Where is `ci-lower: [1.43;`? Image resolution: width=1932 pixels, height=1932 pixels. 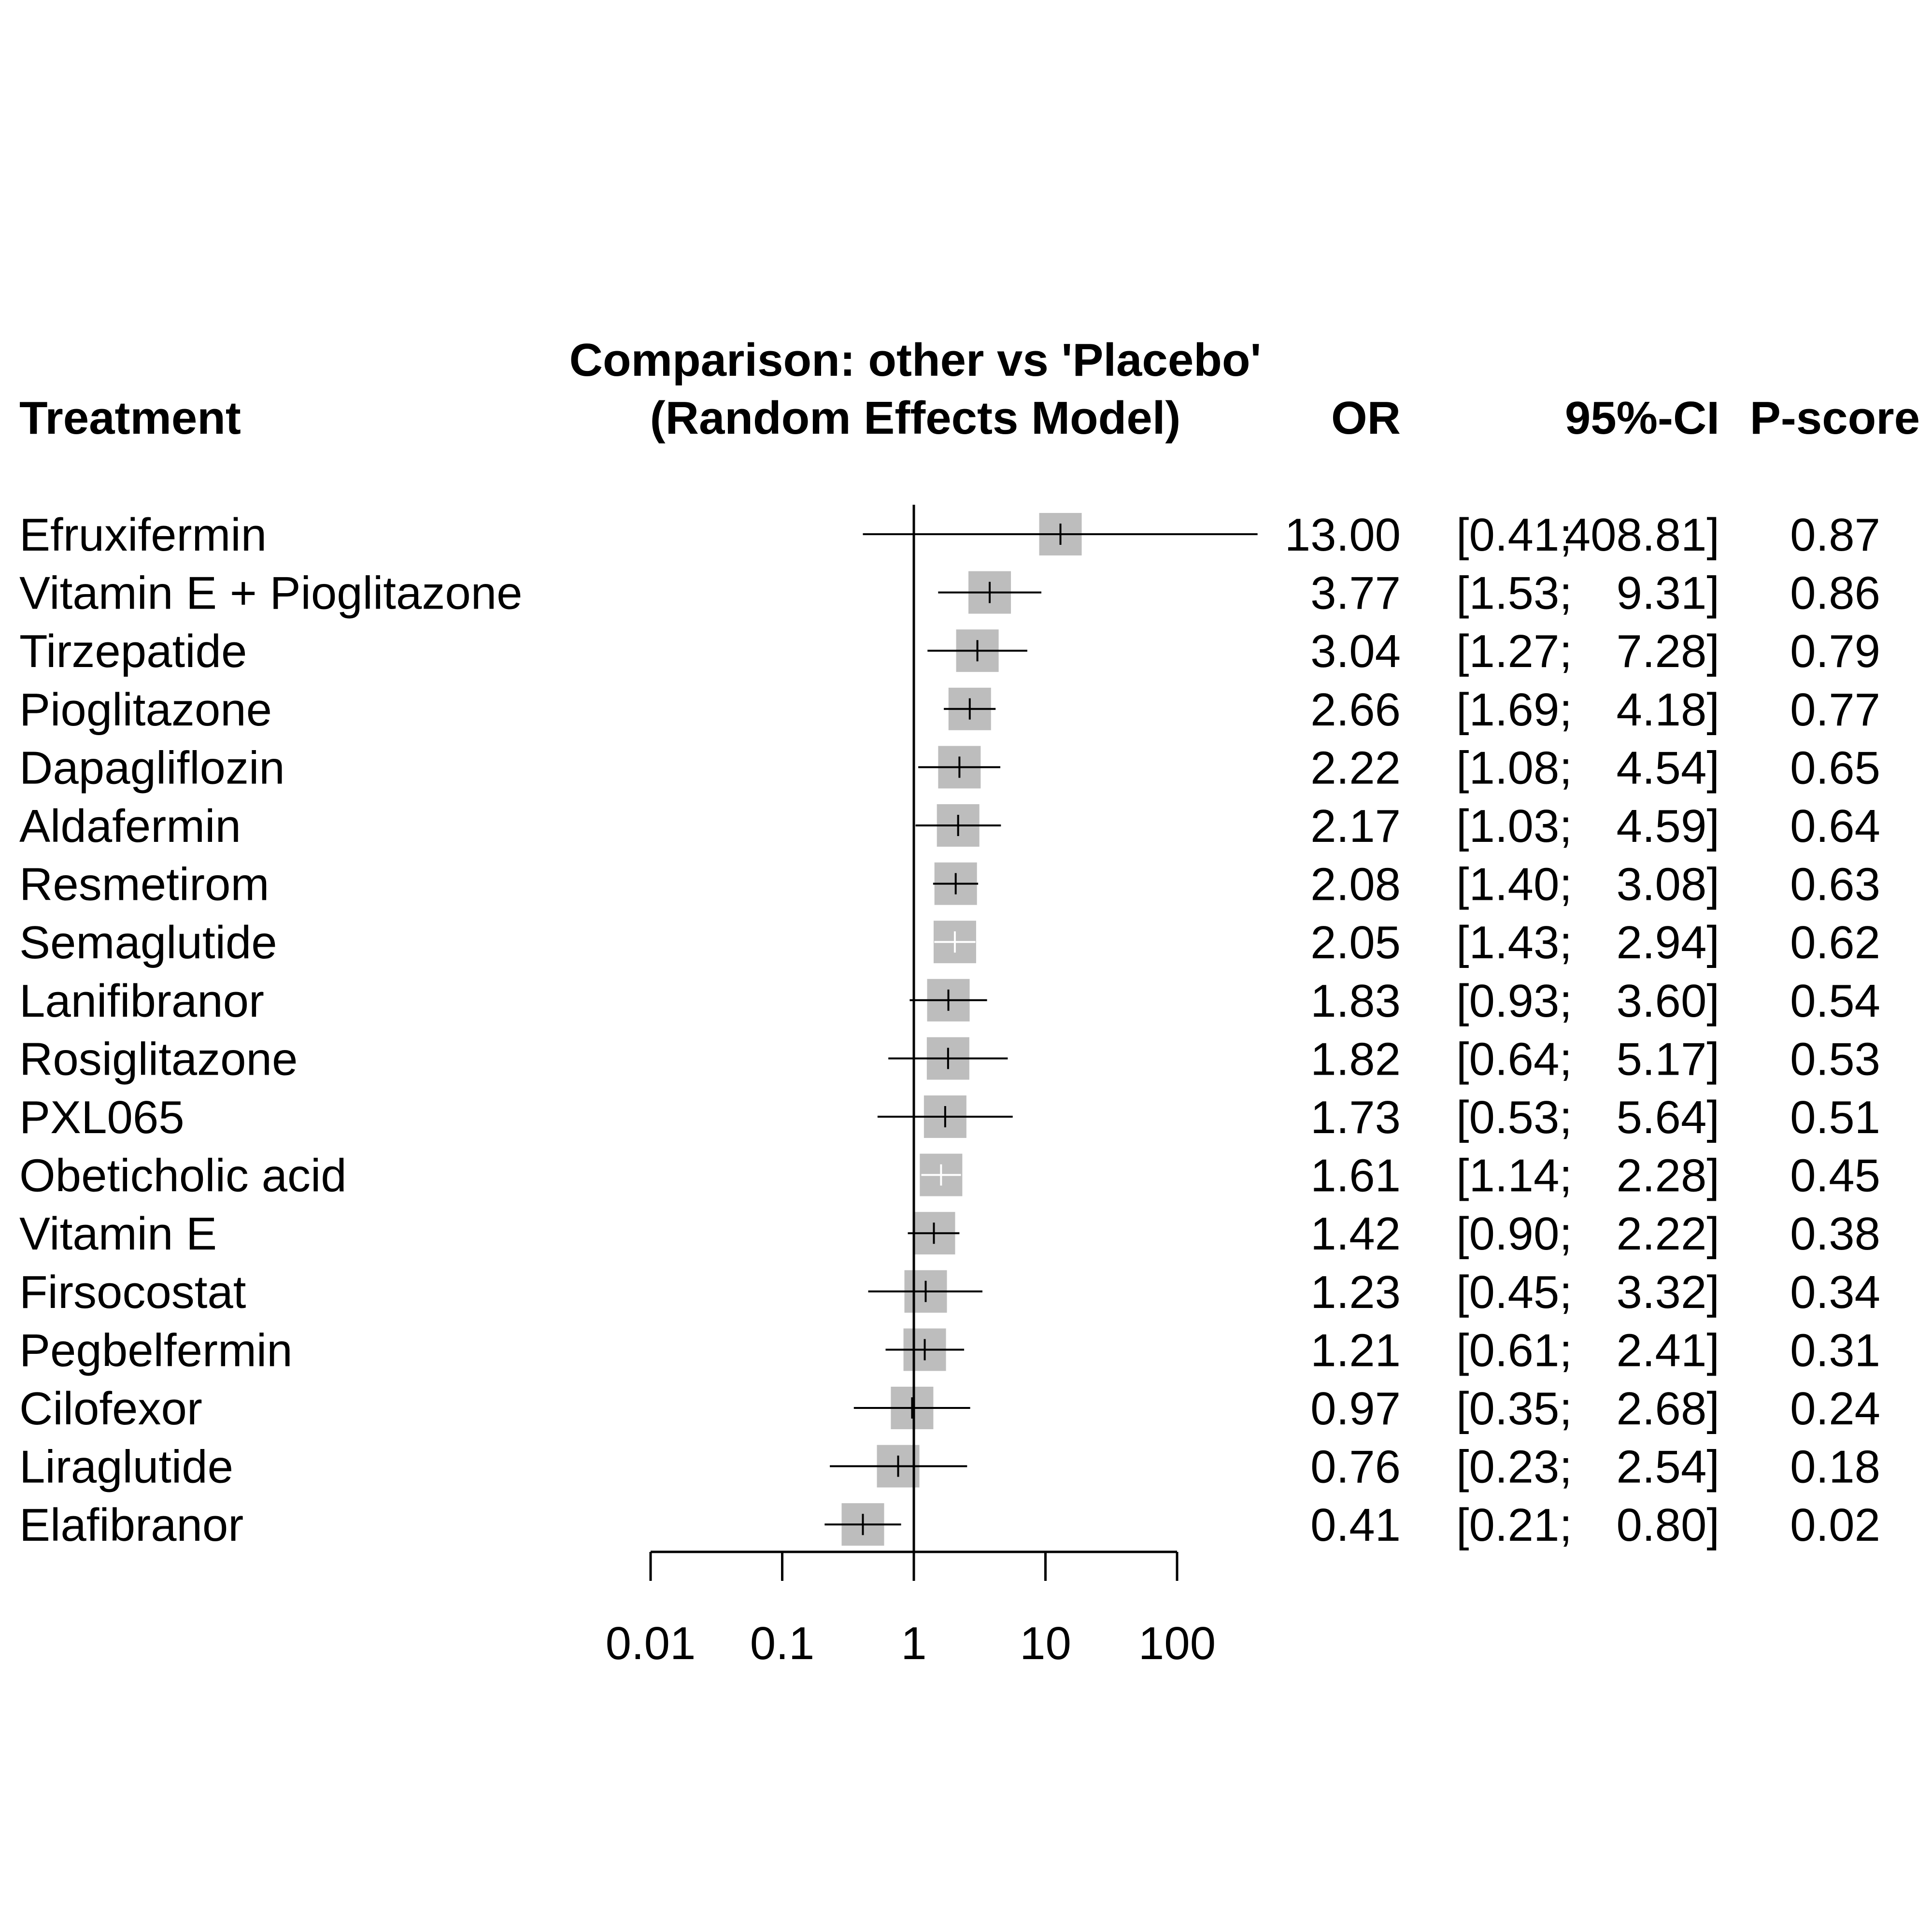
ci-lower: [1.43; is located at coordinates (1514, 942).